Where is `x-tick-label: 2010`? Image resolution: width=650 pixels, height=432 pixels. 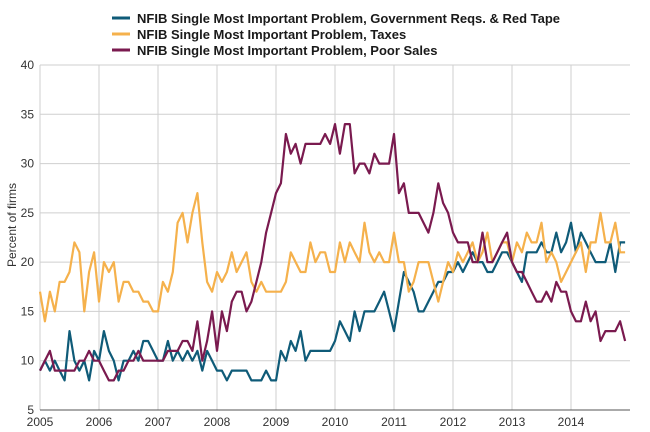
x-tick-label: 2010 is located at coordinates (335, 422).